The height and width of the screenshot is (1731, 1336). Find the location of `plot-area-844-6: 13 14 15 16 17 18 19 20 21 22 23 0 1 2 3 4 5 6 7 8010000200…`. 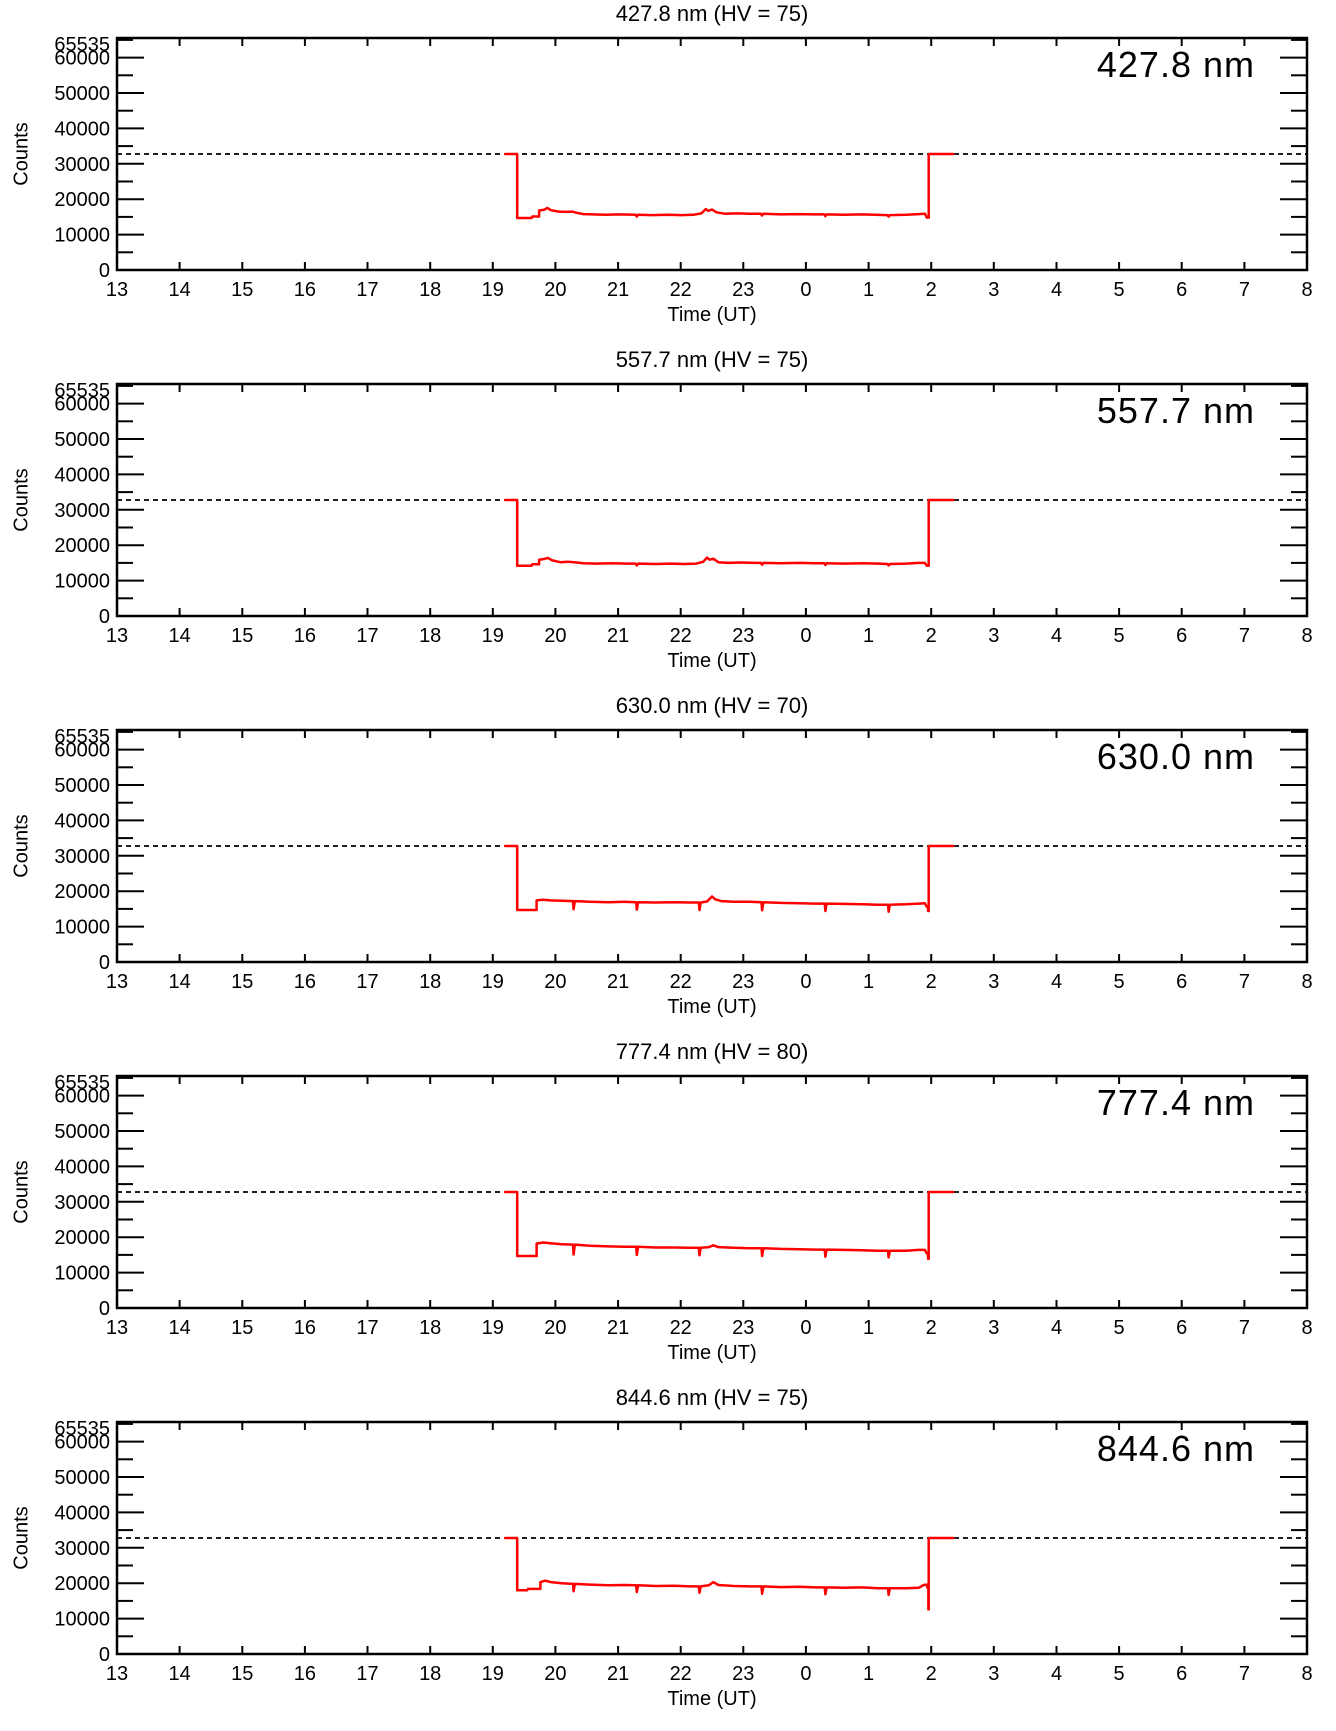

plot-area-844-6: 13 14 15 16 17 18 19 20 21 22 23 0 1 2 3 4 5 6 7 8010000200… is located at coordinates (683, 1551).